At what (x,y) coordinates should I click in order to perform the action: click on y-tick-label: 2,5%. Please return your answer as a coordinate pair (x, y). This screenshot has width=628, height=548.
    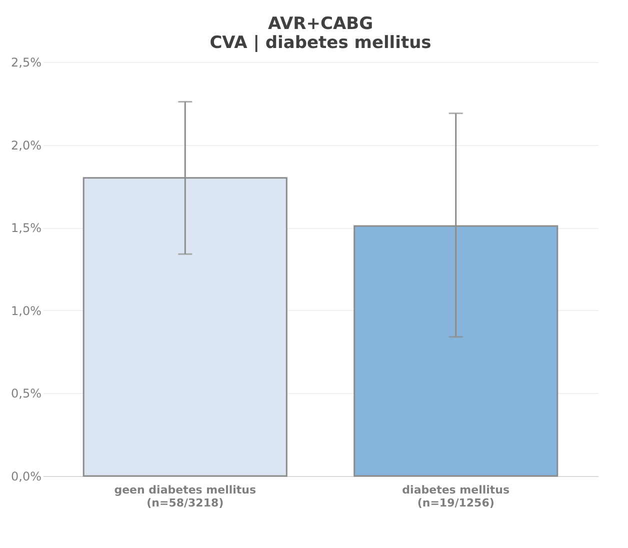
    Looking at the image, I should click on (26, 63).